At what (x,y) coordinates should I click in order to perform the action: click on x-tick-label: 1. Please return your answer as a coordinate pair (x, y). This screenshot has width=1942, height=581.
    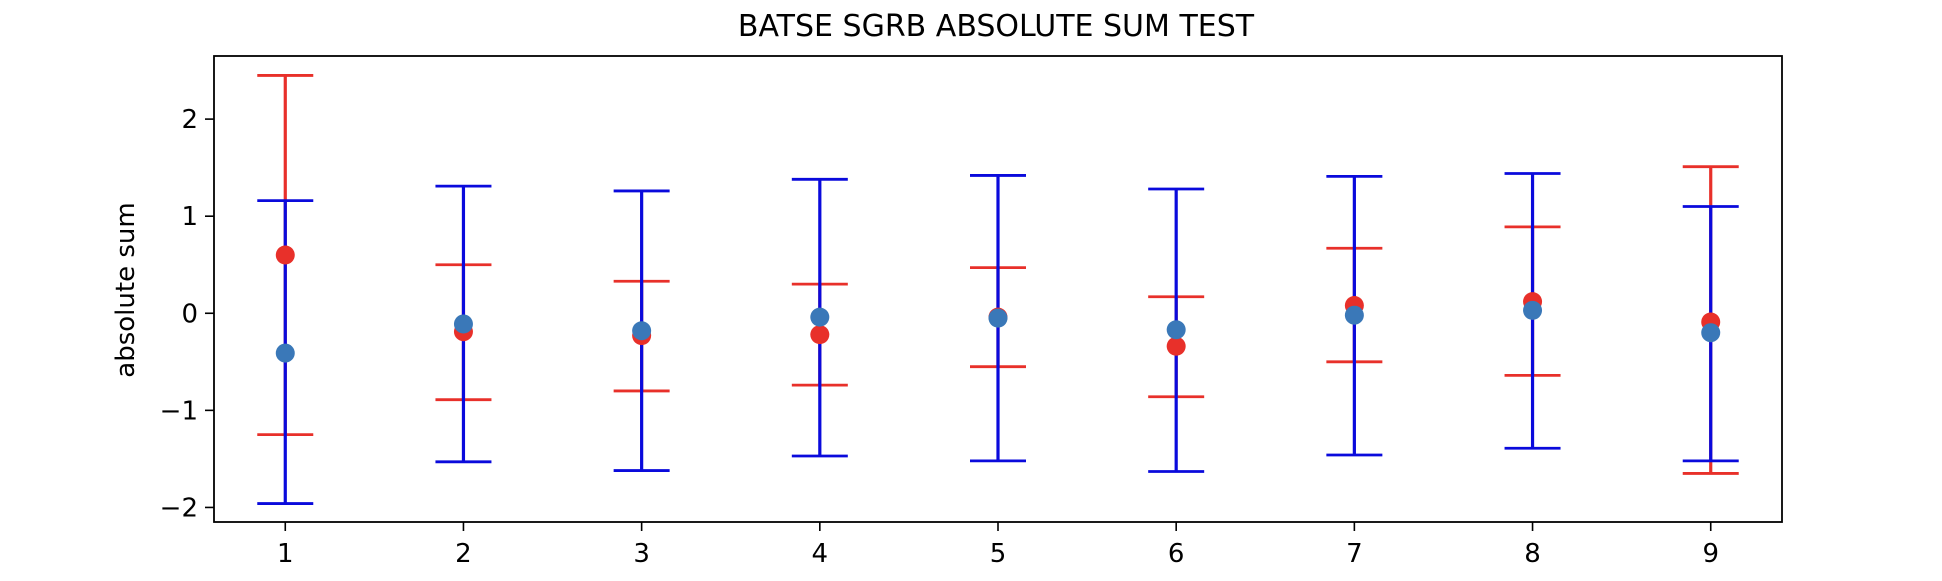
    Looking at the image, I should click on (285, 554).